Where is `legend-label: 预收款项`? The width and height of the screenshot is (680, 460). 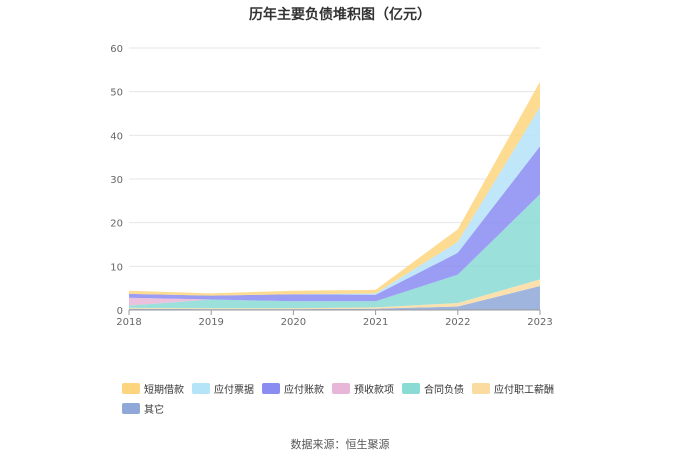 legend-label: 预收款项 is located at coordinates (374, 390).